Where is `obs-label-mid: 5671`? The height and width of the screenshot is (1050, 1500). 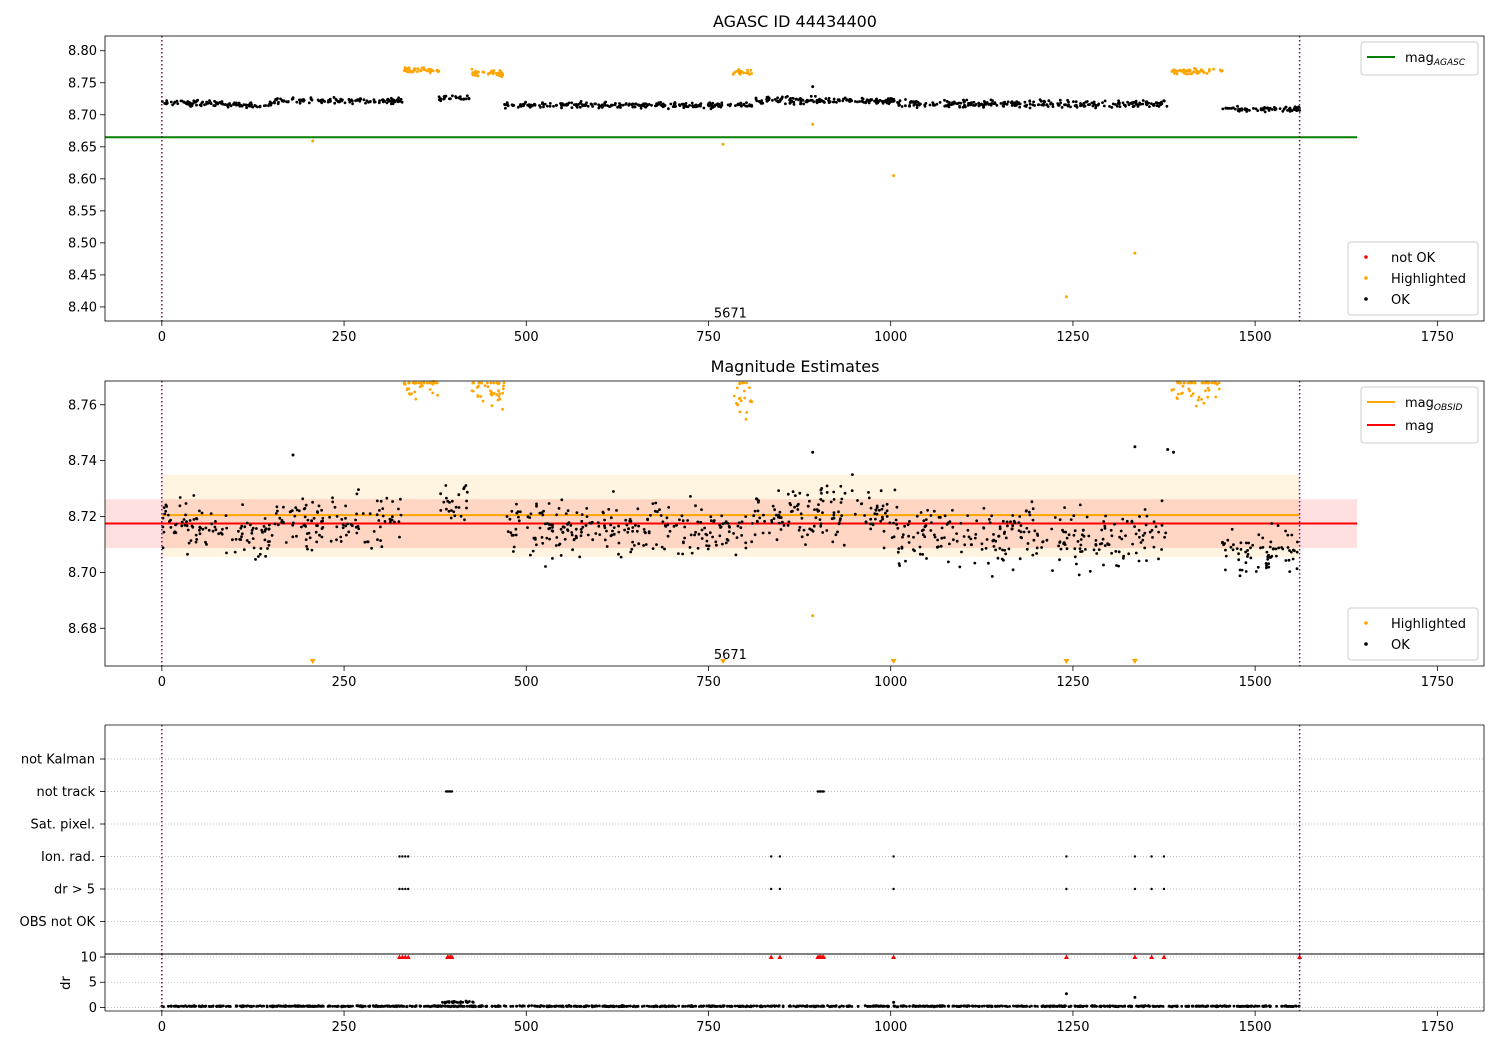 obs-label-mid: 5671 is located at coordinates (730, 655).